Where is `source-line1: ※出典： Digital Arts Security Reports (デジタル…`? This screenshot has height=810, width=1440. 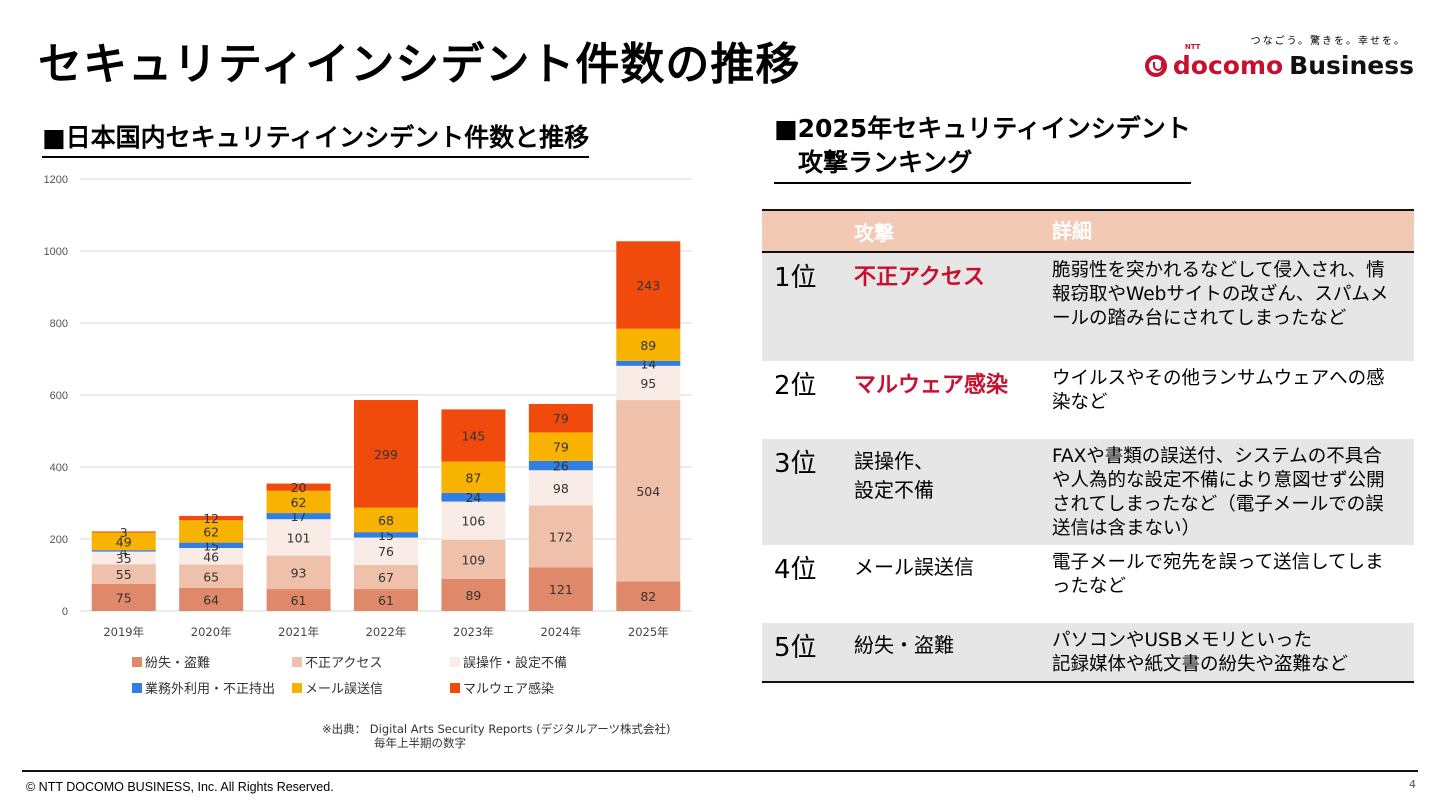
source-line1: ※出典： Digital Arts Security Reports (デジタル… is located at coordinates (496, 729).